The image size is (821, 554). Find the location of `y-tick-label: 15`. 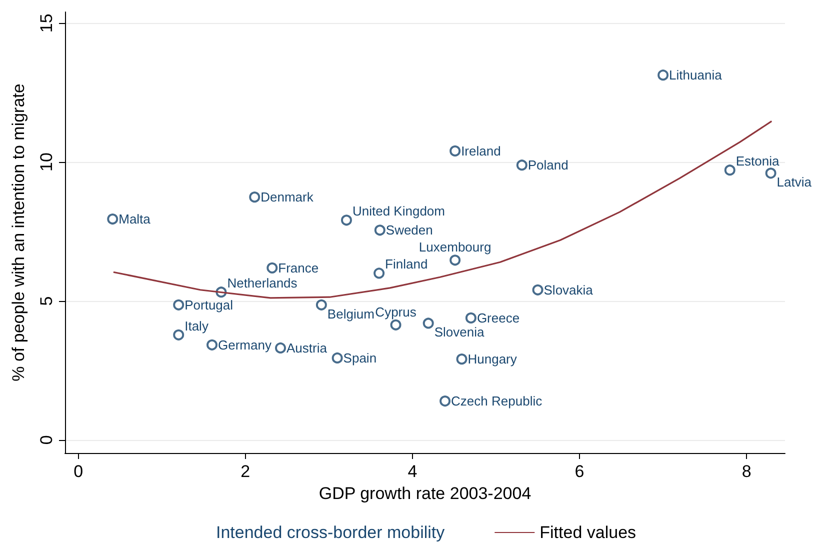

y-tick-label: 15 is located at coordinates (46, 23).